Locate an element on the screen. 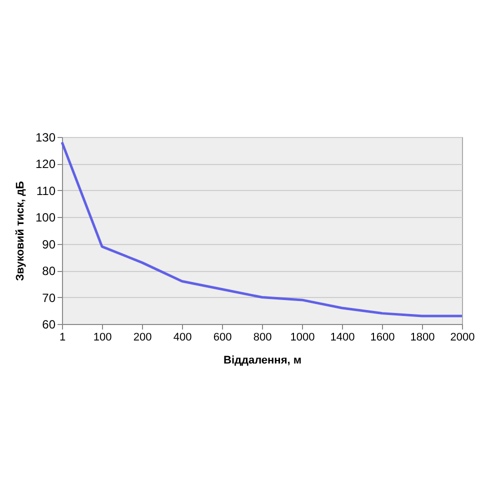 The width and height of the screenshot is (500, 500). y-tick-label: 100 is located at coordinates (45, 217).